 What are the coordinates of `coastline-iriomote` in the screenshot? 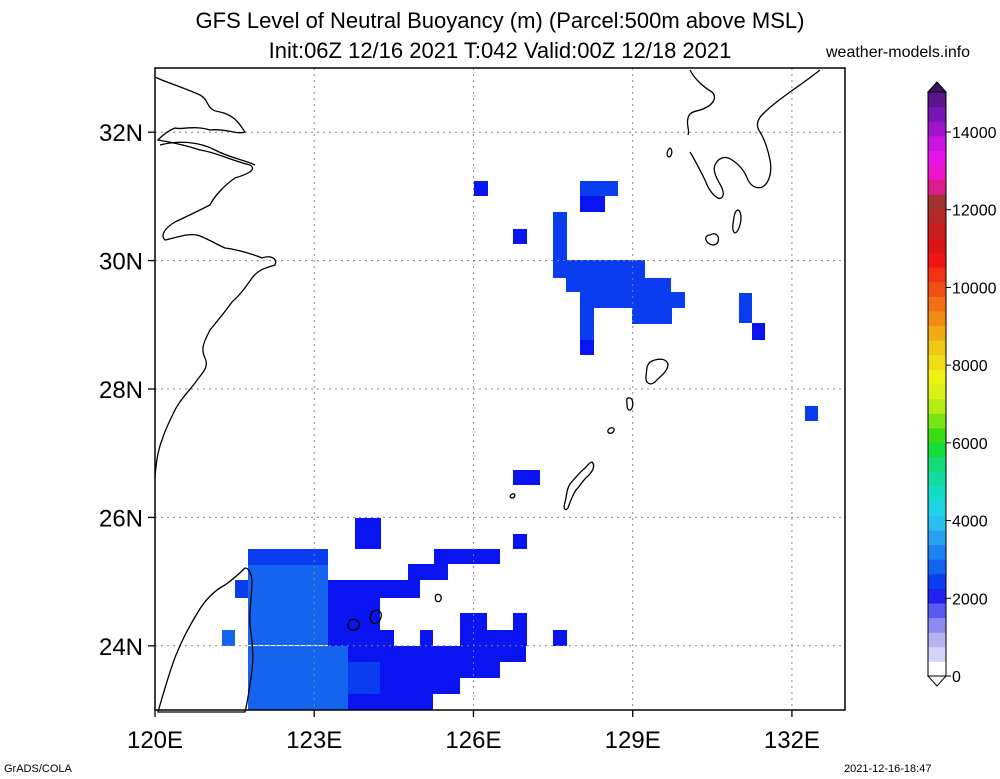 It's located at (353, 624).